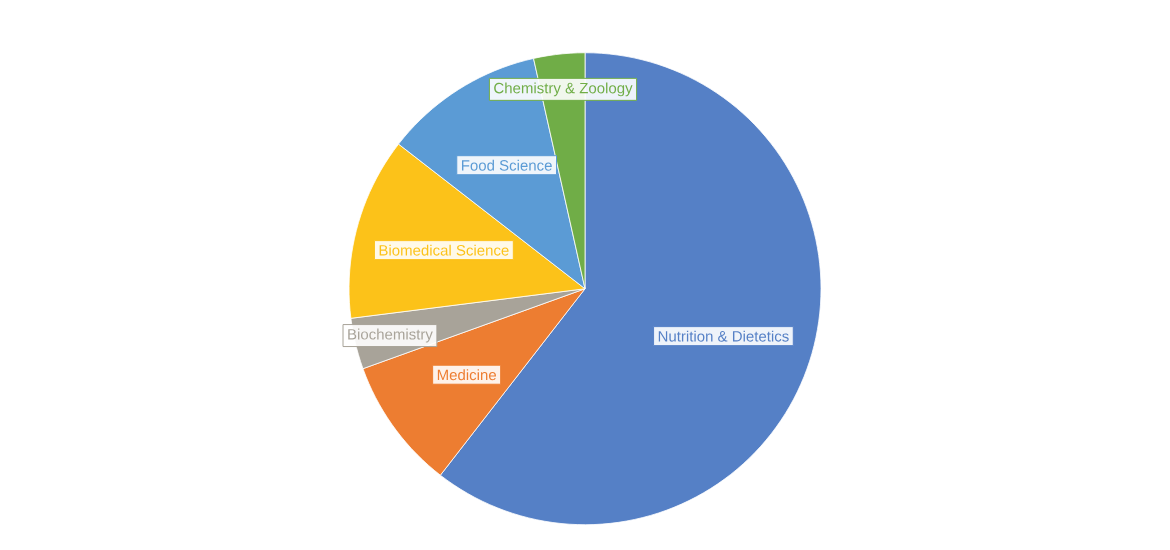 This screenshot has height=550, width=1170. I want to click on slice-label: Medicine, so click(466, 375).